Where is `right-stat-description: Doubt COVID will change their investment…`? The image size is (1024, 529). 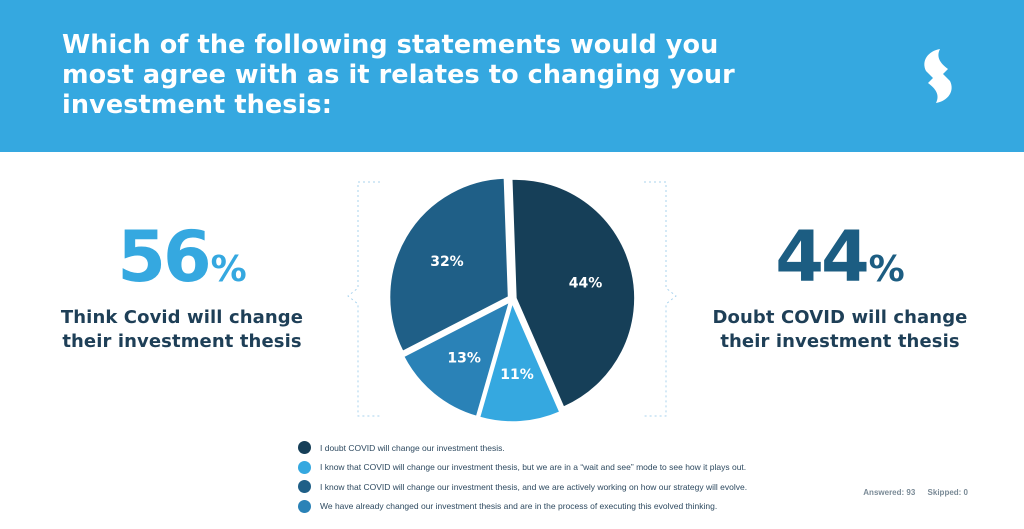
right-stat-description: Doubt COVID will change their investment… is located at coordinates (840, 330).